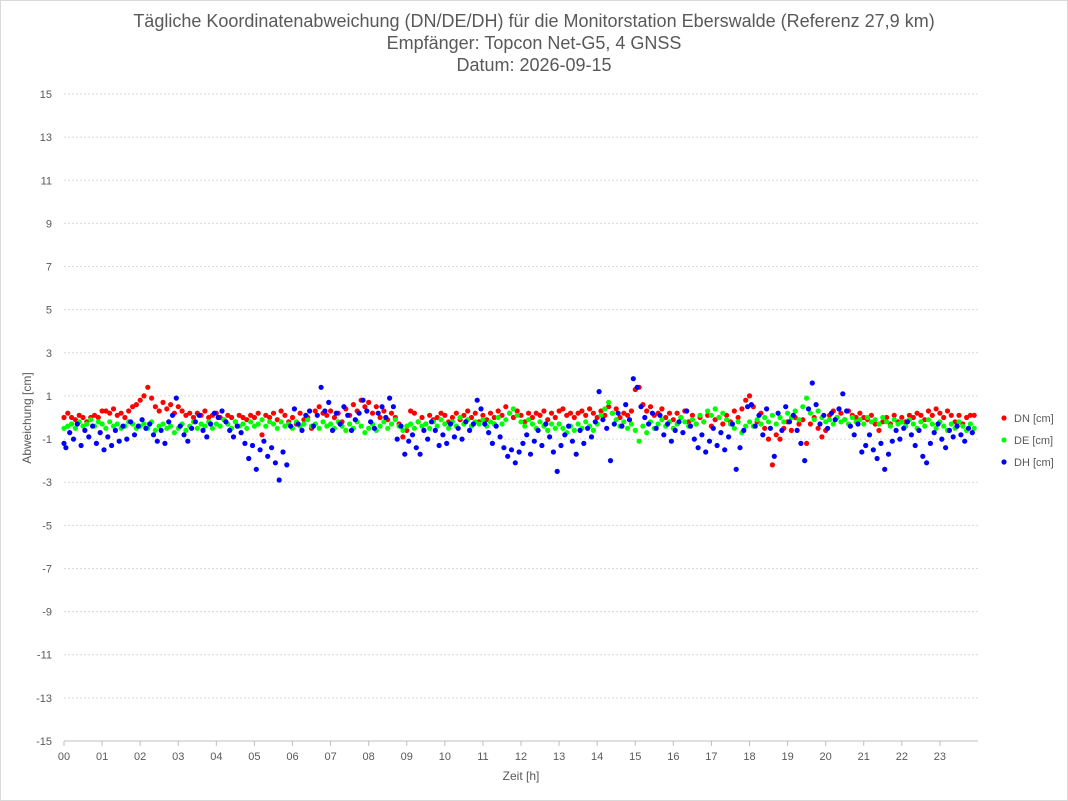 This screenshot has height=801, width=1068. What do you see at coordinates (44, 656) in the screenshot?
I see `y-tick-label: -11` at bounding box center [44, 656].